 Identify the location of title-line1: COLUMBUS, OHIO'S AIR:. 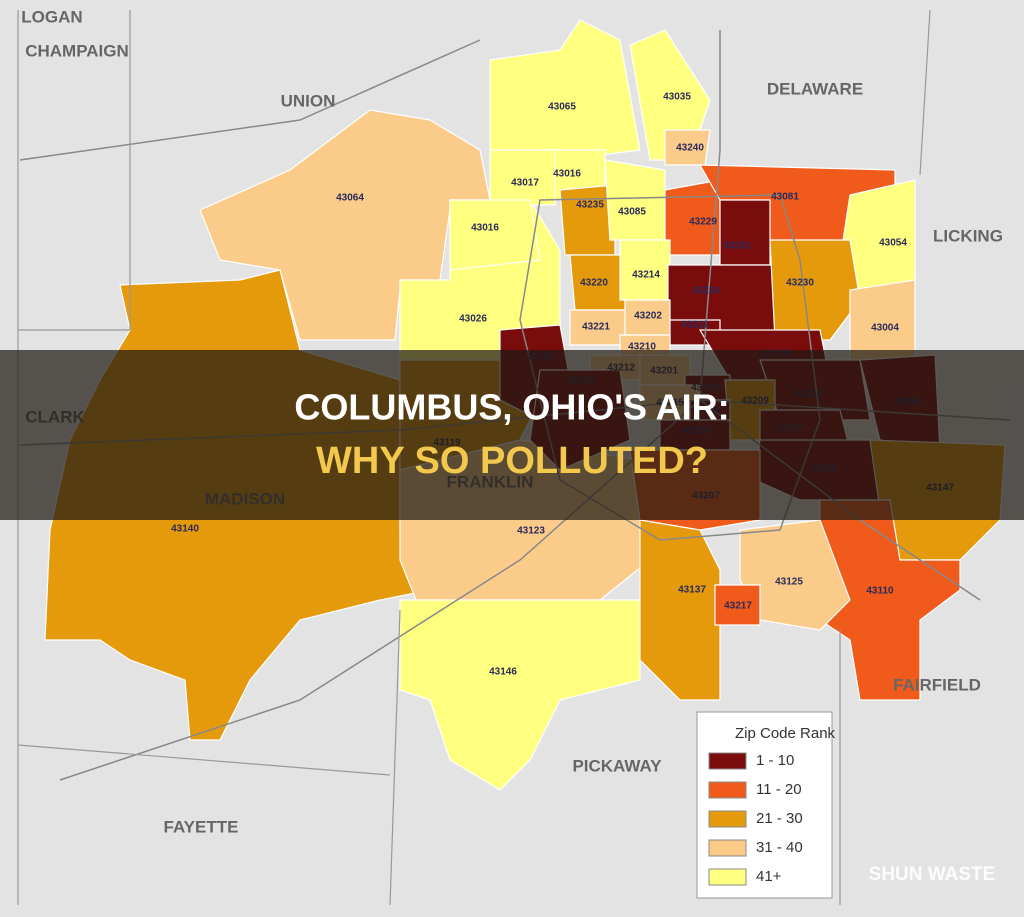
(511, 407).